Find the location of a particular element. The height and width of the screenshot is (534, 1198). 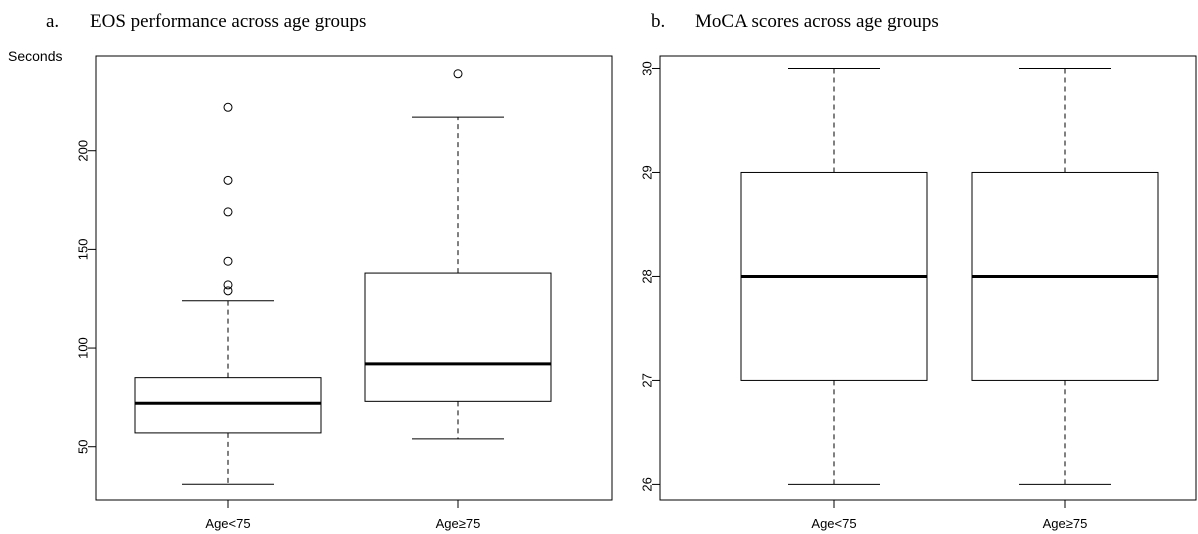

panel-b-x-tick-label: Age<75 is located at coordinates (833, 523).